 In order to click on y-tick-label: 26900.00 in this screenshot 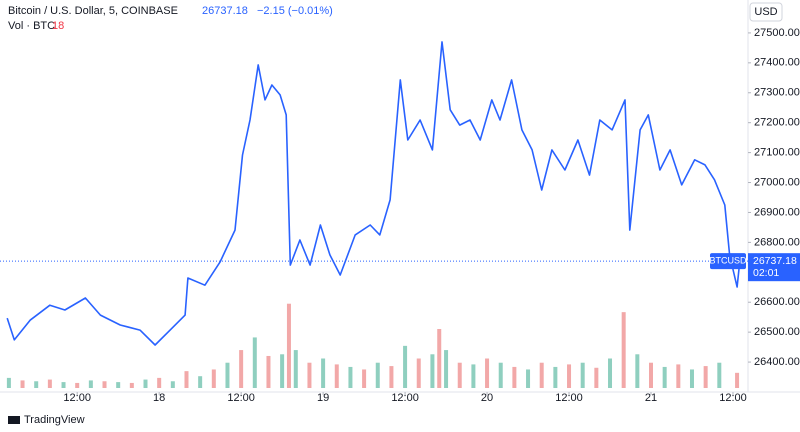, I will do `click(777, 212)`.